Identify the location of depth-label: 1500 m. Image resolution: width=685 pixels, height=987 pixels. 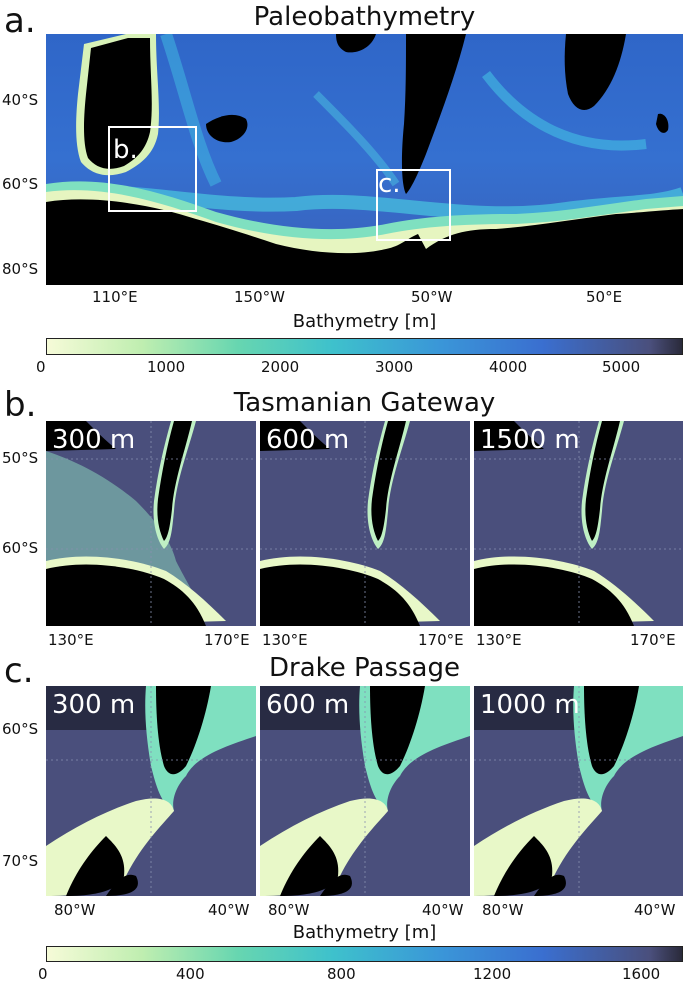
(530, 440).